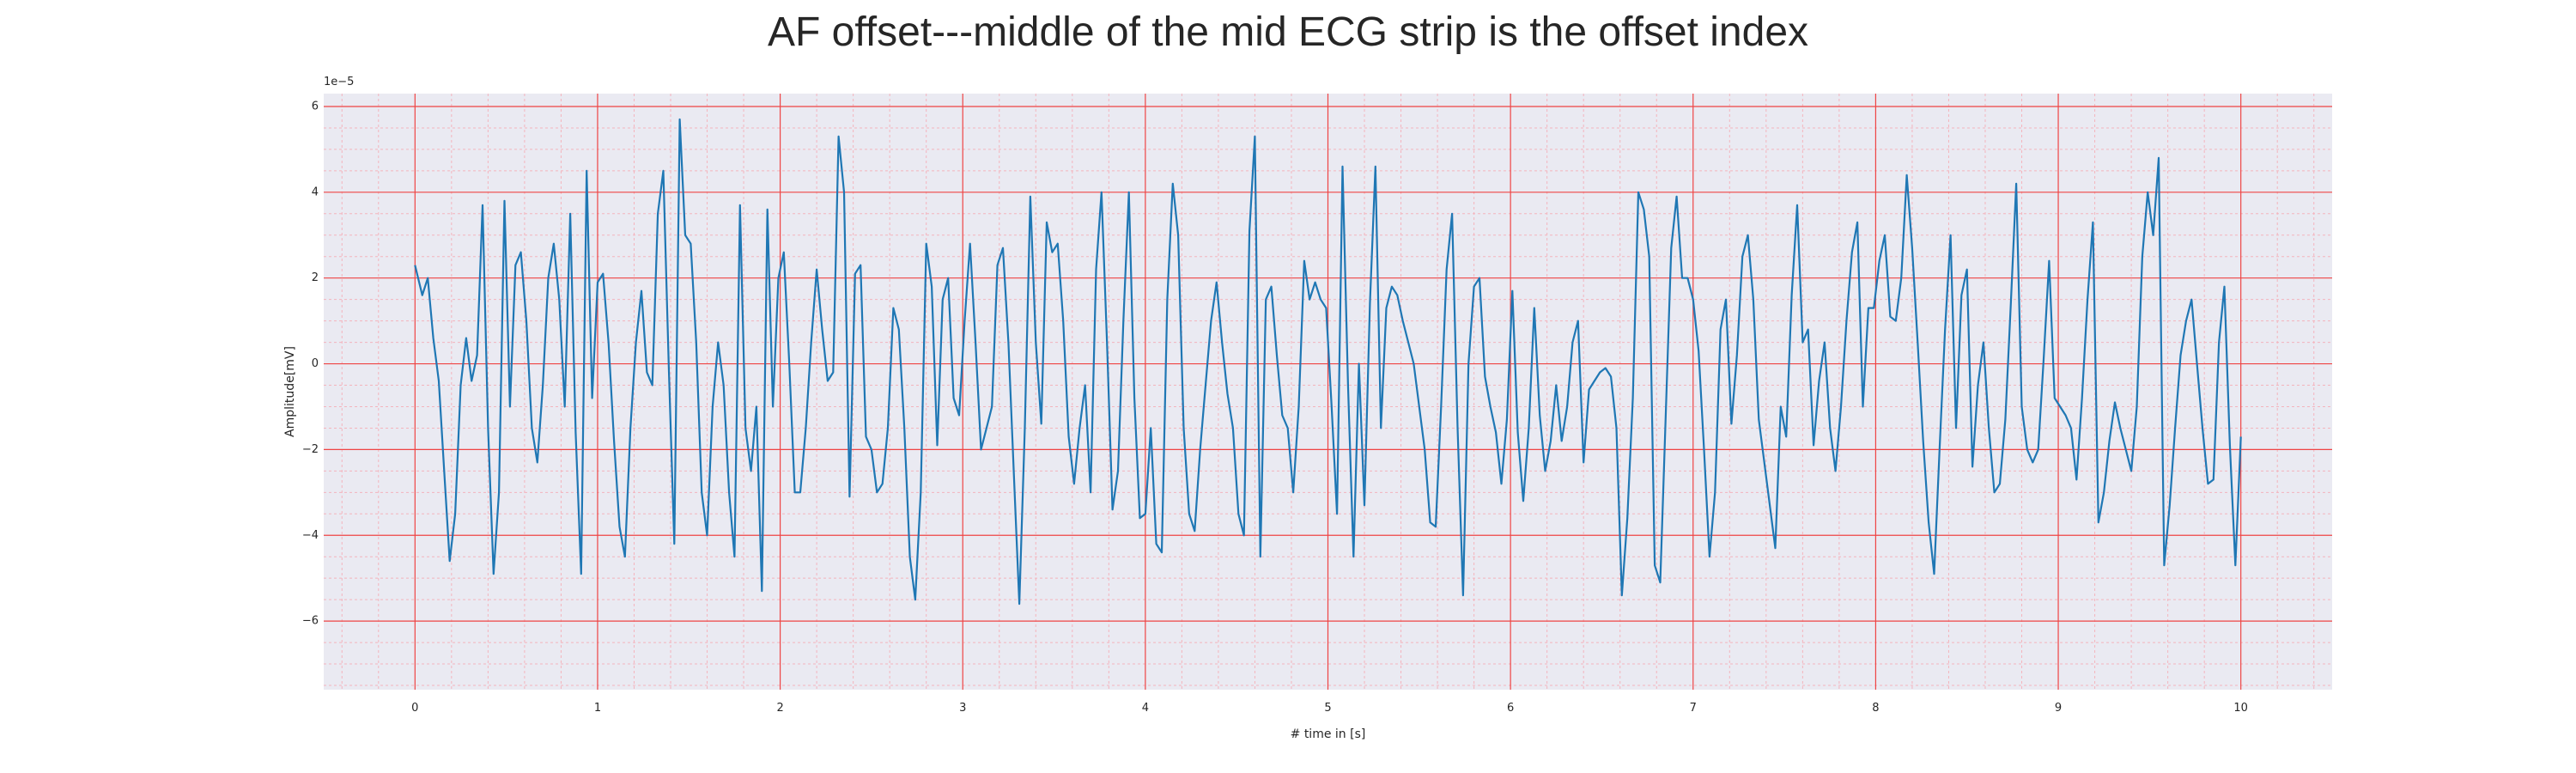  Describe the element at coordinates (311, 621) in the screenshot. I see `y-tick-label: −6` at that location.